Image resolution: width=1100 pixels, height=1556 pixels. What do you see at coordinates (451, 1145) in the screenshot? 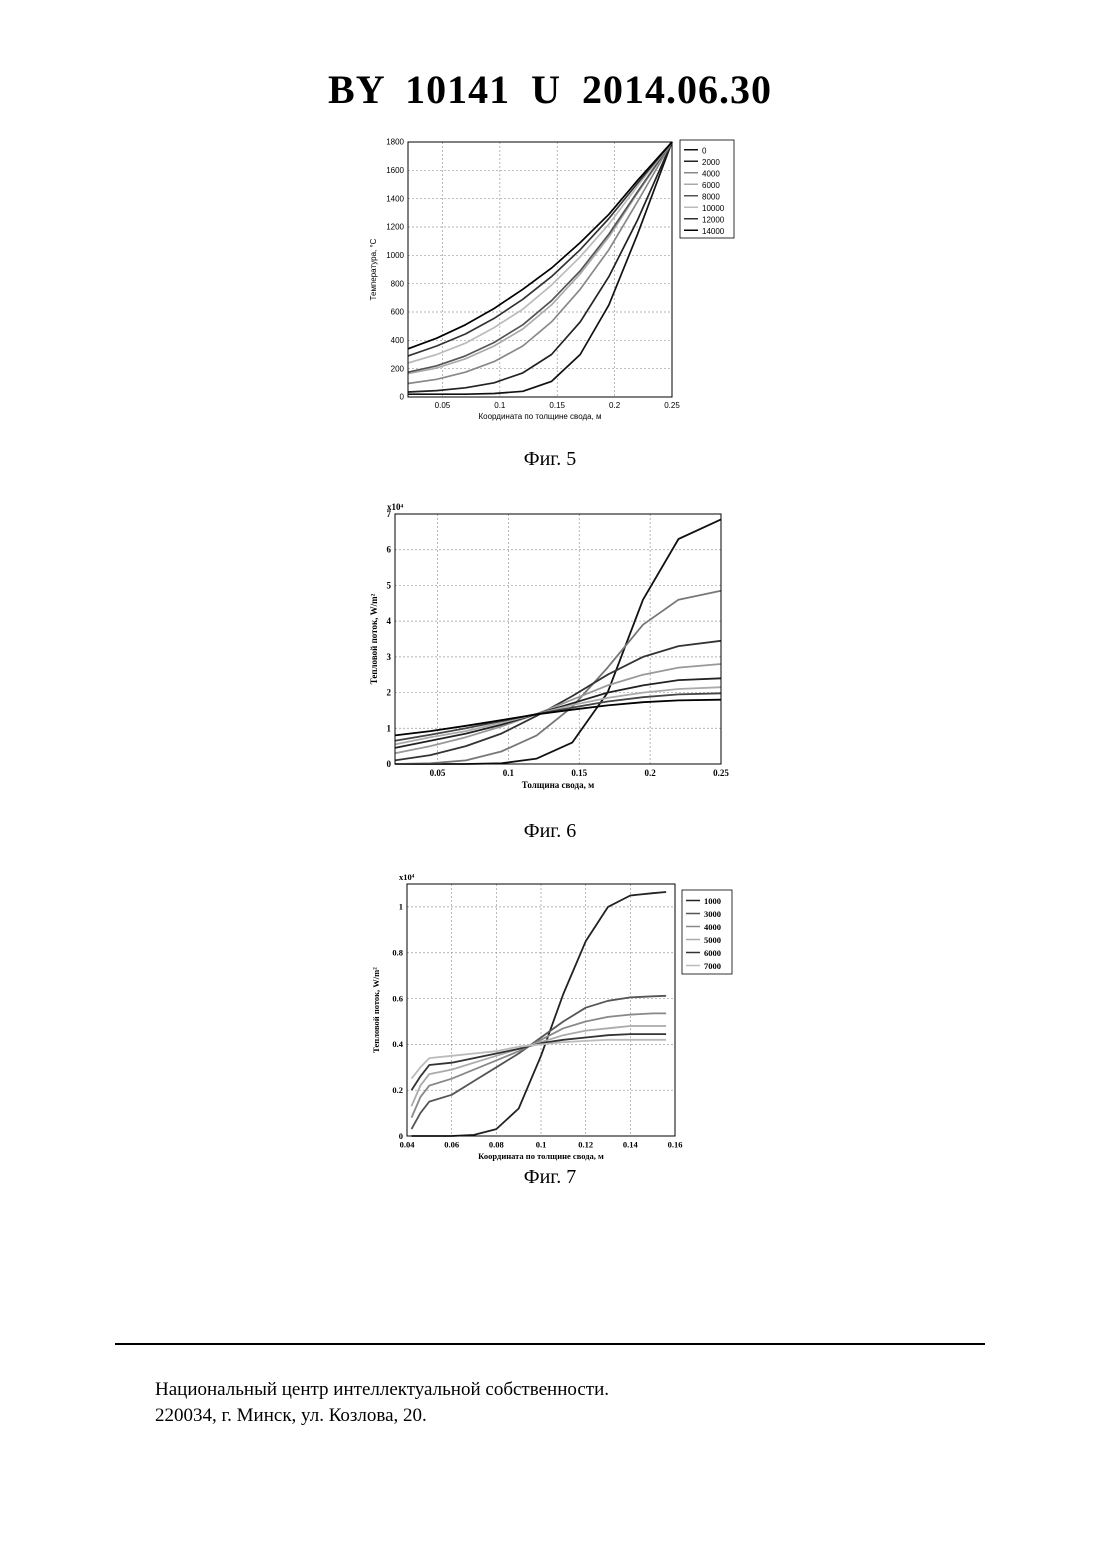
I see `x-tick-label: 0.06` at bounding box center [451, 1145].